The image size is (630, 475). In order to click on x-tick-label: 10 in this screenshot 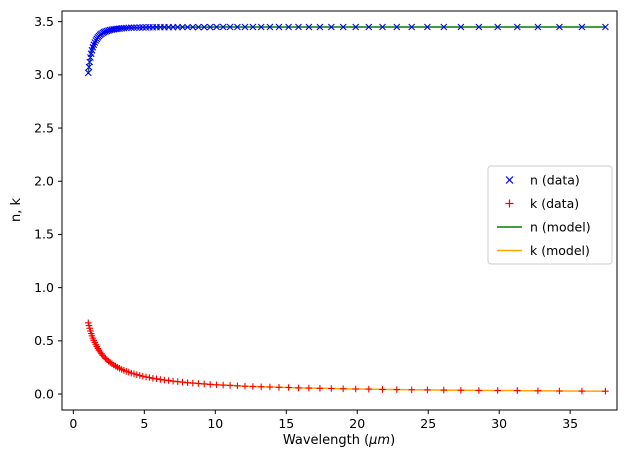, I will do `click(215, 423)`.